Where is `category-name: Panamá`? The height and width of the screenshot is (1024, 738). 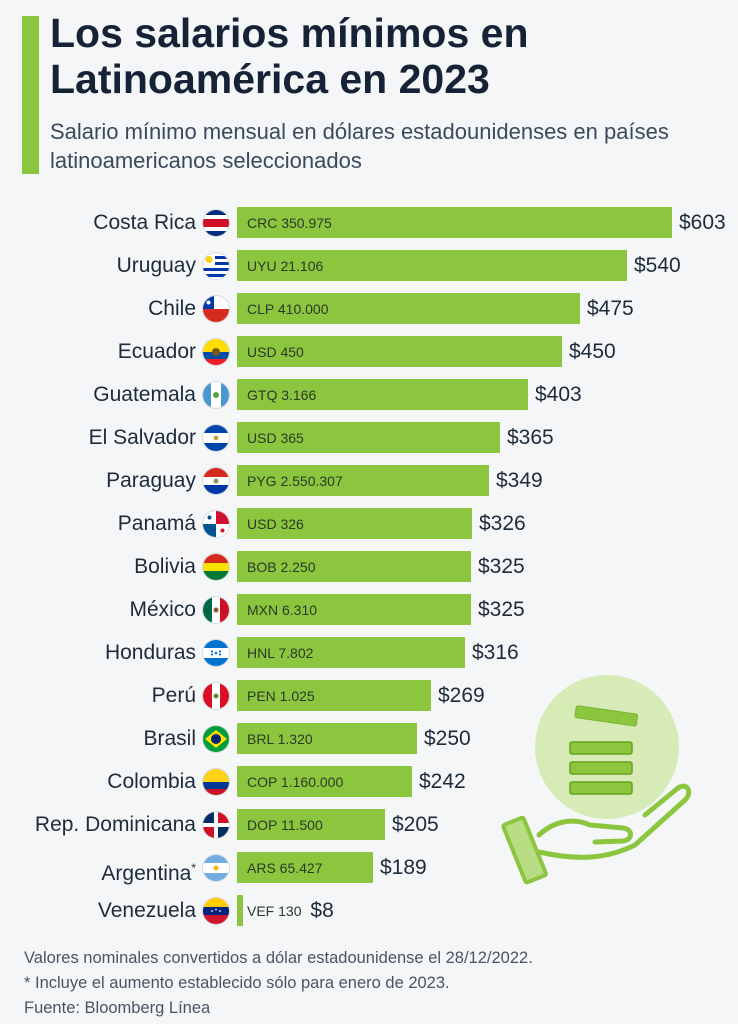
category-name: Panamá is located at coordinates (156, 523).